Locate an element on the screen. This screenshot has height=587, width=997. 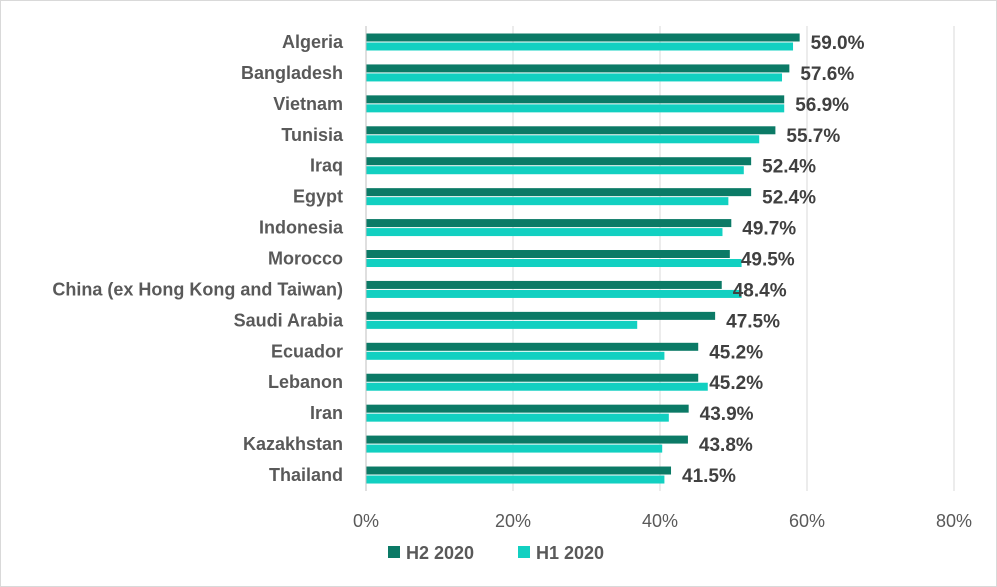
data-label: 55.7% is located at coordinates (813, 136).